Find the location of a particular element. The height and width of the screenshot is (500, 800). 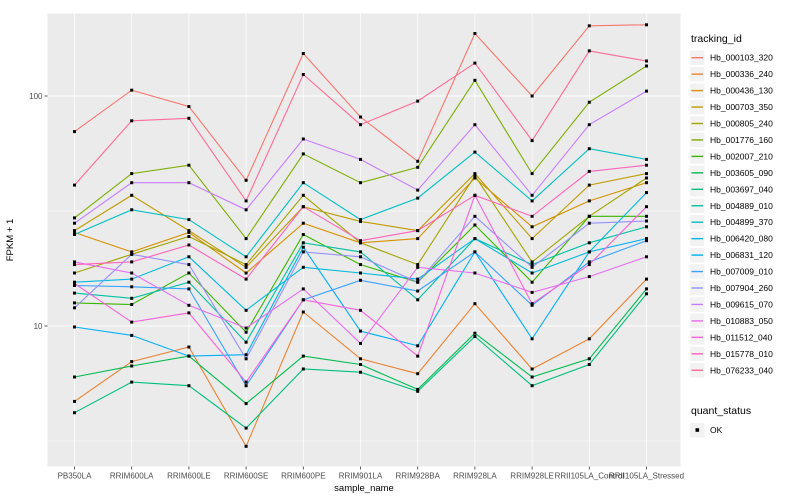

y-axis-title: FPKM + 1 is located at coordinates (10, 240).